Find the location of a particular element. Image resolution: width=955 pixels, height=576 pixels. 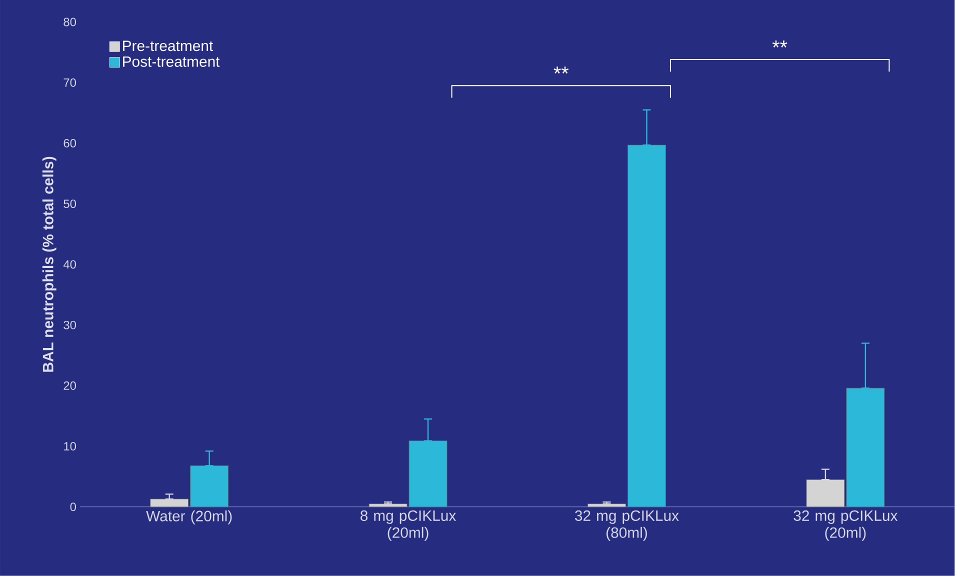

x-tick-label: 8 mg pCIKLux (20ml) is located at coordinates (408, 525).